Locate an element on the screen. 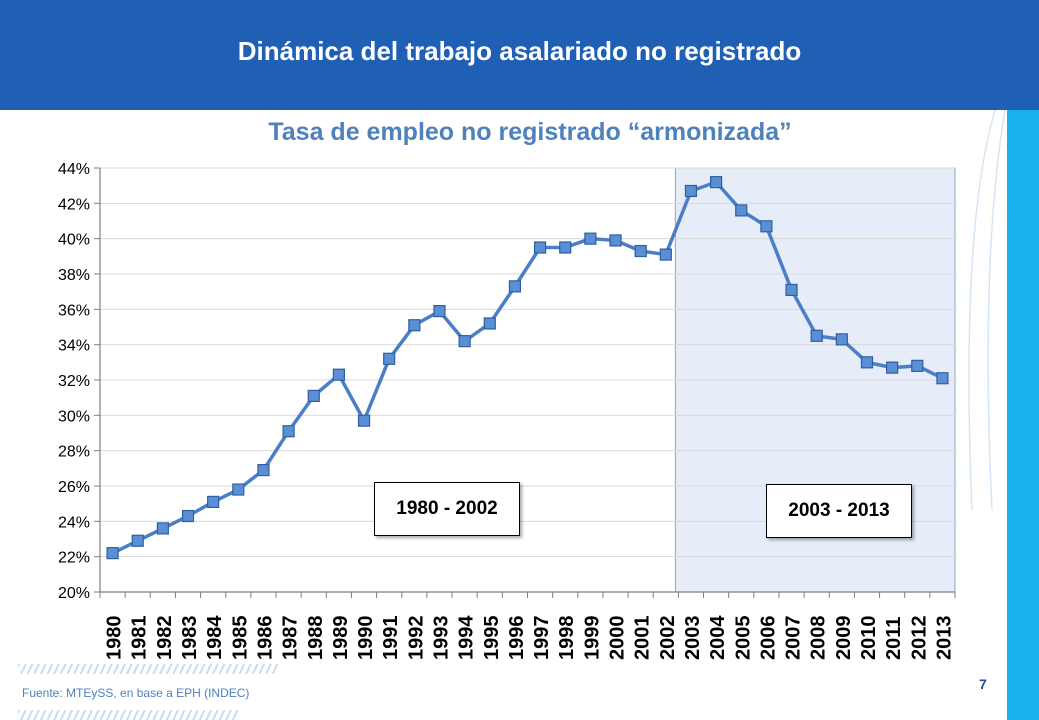  y-tick-label: 28% is located at coordinates (74, 452).